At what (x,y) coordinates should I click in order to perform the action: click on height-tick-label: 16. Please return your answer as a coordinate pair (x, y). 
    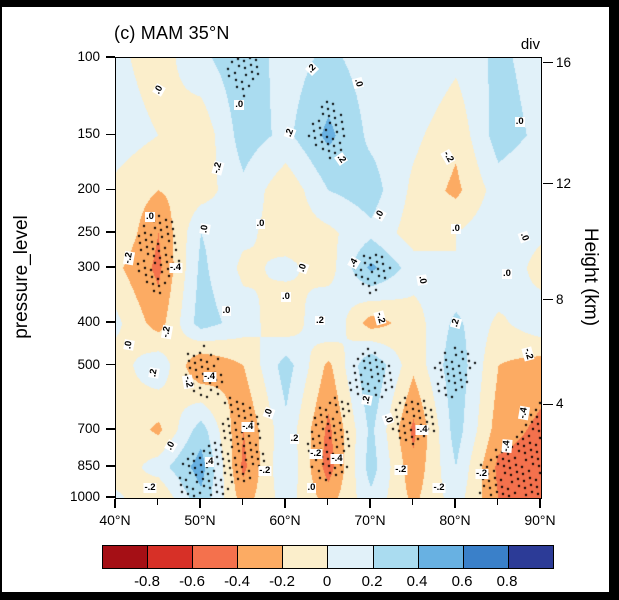
    Looking at the image, I should click on (564, 62).